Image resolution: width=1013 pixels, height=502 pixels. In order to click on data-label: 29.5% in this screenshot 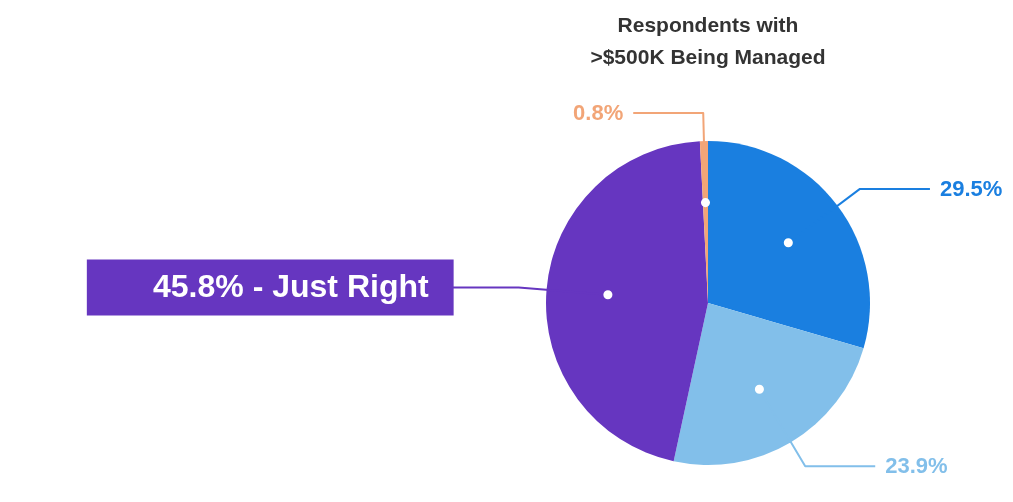, I will do `click(971, 188)`.